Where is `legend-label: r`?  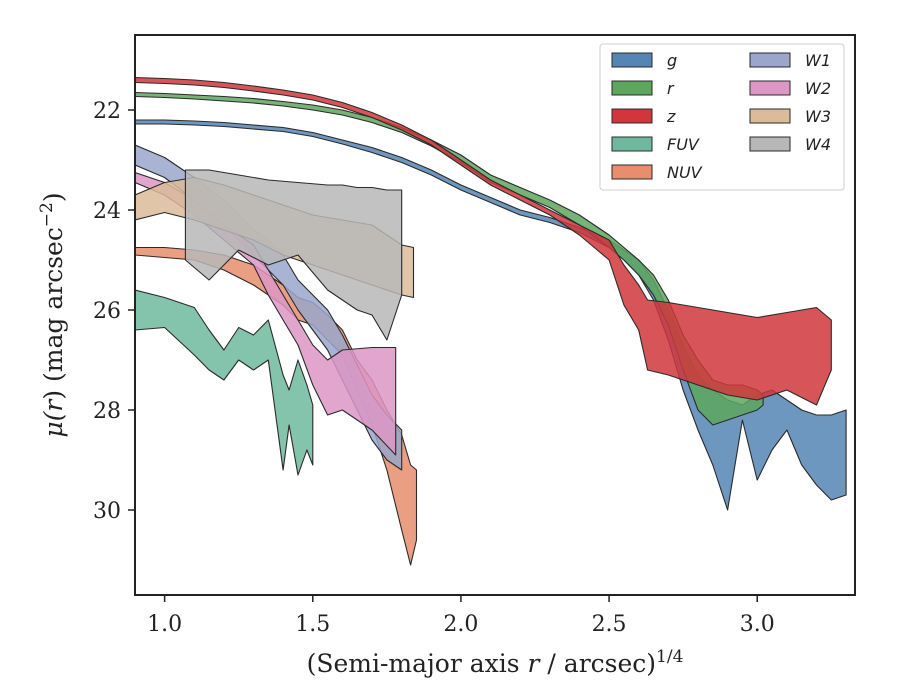
legend-label: r is located at coordinates (671, 88).